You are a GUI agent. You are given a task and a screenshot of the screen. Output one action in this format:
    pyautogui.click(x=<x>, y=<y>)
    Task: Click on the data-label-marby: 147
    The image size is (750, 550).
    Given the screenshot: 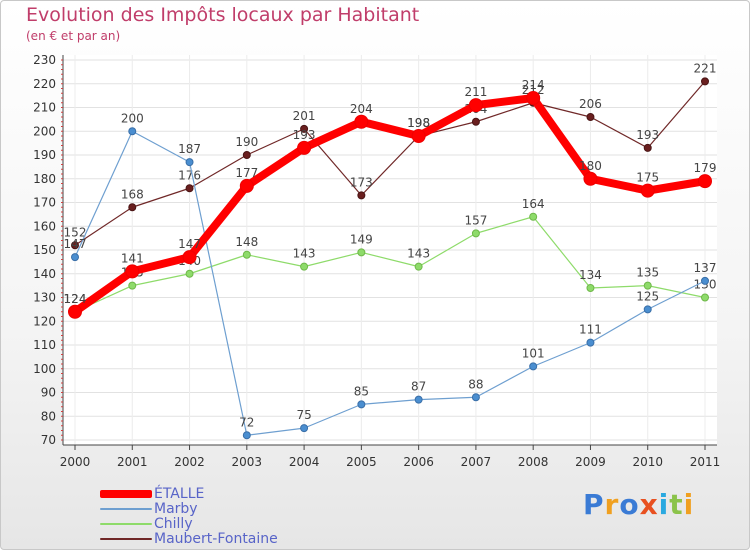 What is the action you would take?
    pyautogui.click(x=75, y=244)
    